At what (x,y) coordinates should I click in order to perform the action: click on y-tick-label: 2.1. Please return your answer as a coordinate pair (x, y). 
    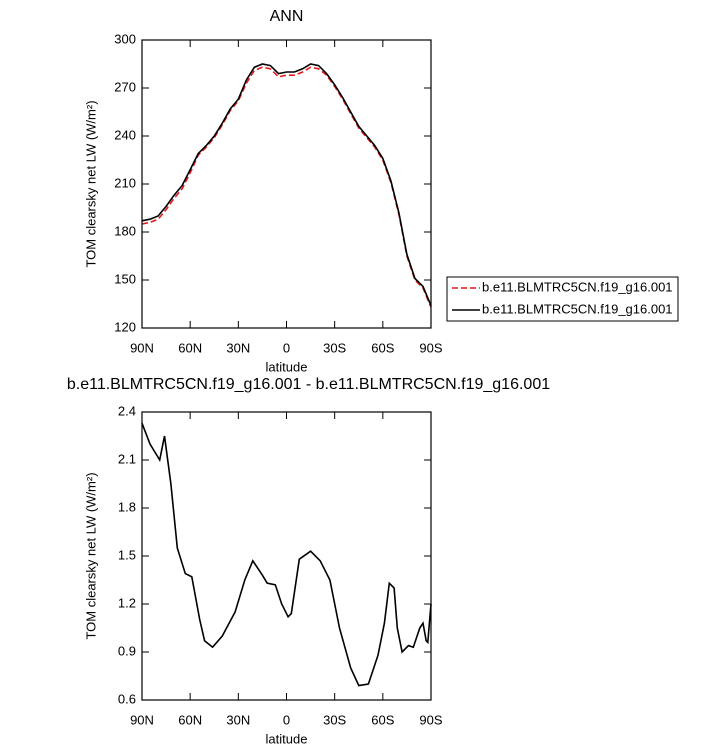
    Looking at the image, I should click on (127, 458).